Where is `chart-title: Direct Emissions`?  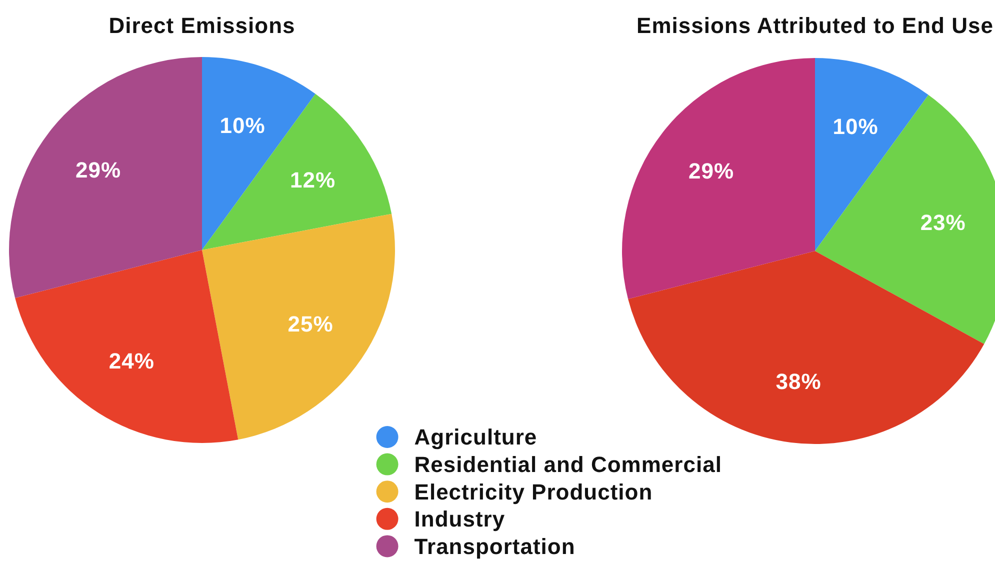
chart-title: Direct Emissions is located at coordinates (202, 25).